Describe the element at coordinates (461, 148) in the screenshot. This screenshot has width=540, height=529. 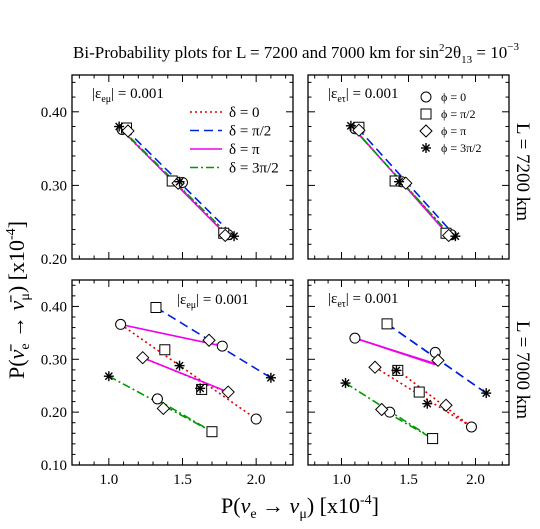
I see `legend-label: ϕ = 3π/2` at that location.